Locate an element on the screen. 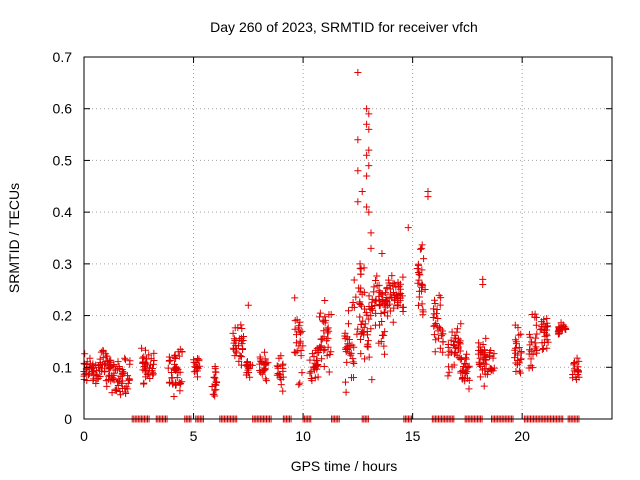 Image resolution: width=640 pixels, height=480 pixels. y-tick-label: 0 is located at coordinates (68, 419).